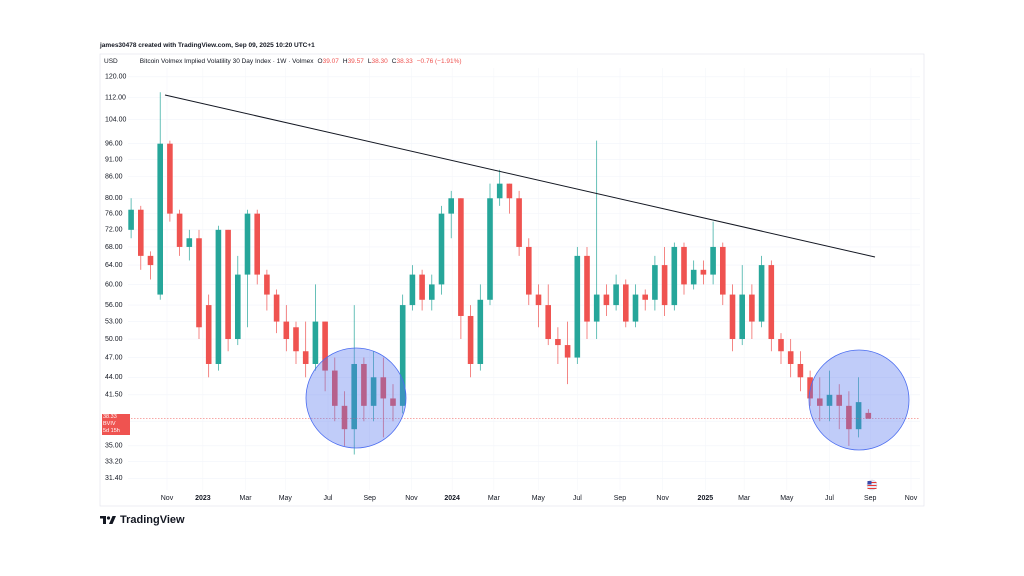  I want to click on y-tick-label: 80.00, so click(114, 198).